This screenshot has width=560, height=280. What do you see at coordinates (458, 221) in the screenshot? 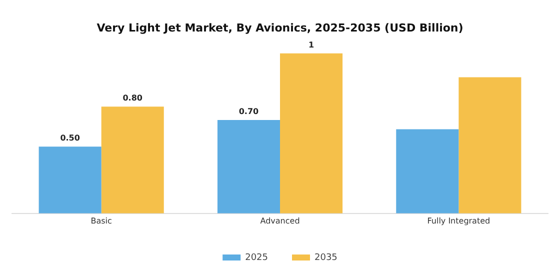
I see `x-tick-label: Fully Integrated` at bounding box center [458, 221].